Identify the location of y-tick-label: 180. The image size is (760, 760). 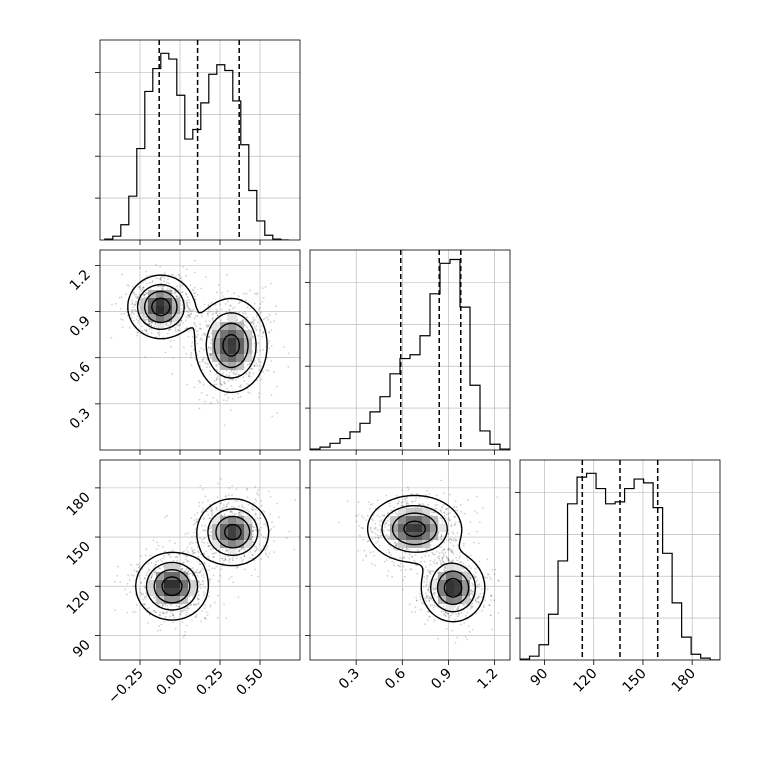
(79, 504).